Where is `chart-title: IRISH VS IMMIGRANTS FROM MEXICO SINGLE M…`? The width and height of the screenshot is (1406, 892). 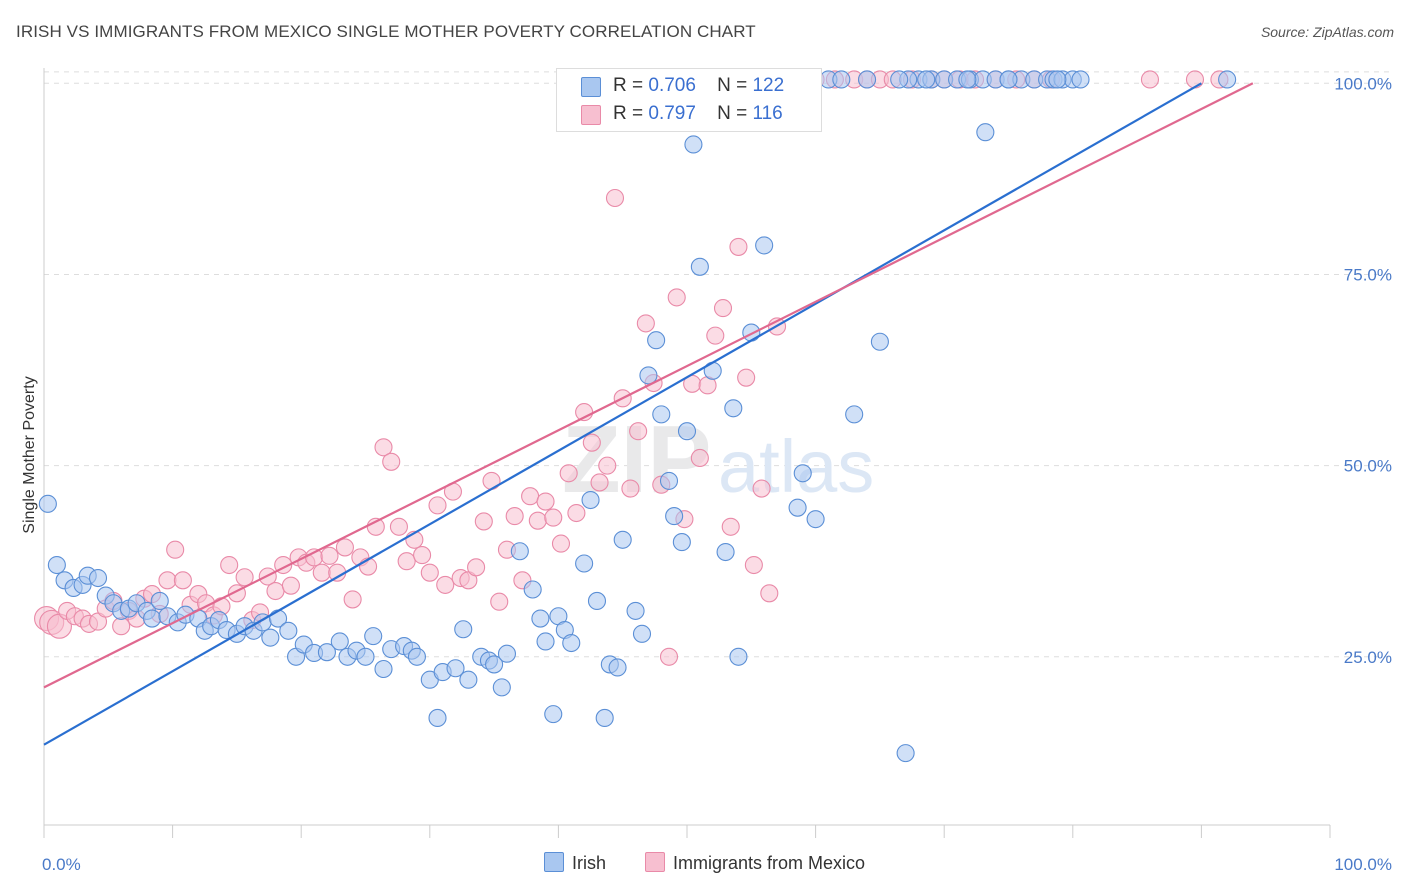
chart-title: IRISH VS IMMIGRANTS FROM MEXICO SINGLE M… is located at coordinates (386, 31).